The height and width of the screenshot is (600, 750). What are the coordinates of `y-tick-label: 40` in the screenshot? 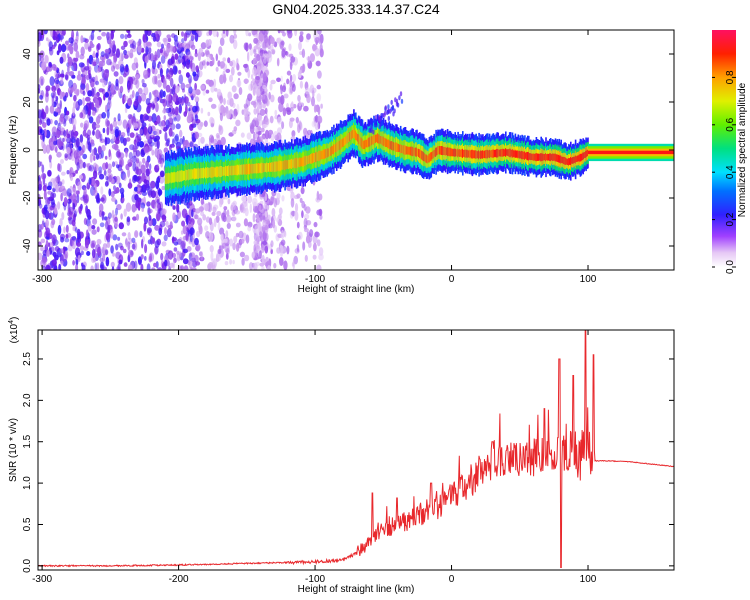 It's located at (27, 54).